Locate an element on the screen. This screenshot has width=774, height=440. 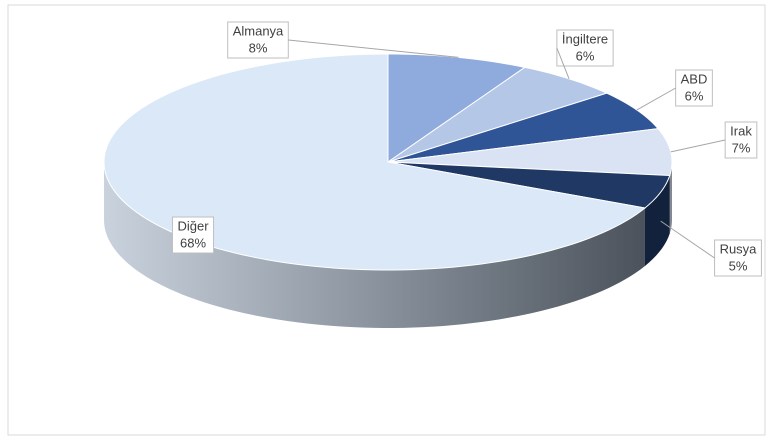
data-label: Diğer 68% is located at coordinates (193, 235).